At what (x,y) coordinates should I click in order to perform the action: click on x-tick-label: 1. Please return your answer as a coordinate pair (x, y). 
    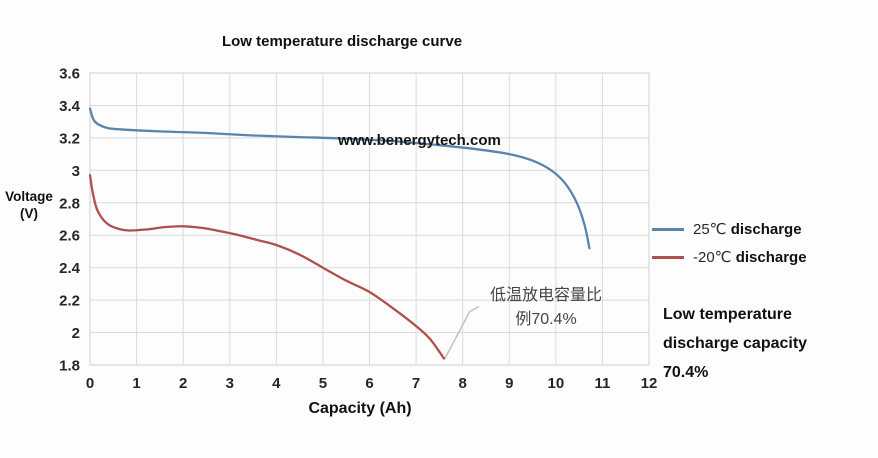
    Looking at the image, I should click on (136, 383).